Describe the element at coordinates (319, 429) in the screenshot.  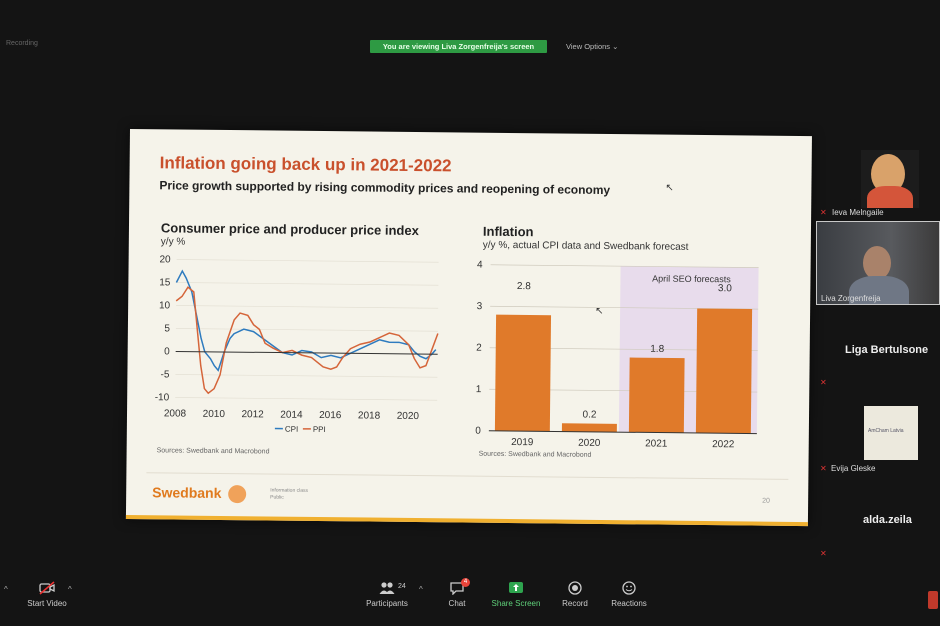
I see `legend-label-ppi: PPI` at that location.